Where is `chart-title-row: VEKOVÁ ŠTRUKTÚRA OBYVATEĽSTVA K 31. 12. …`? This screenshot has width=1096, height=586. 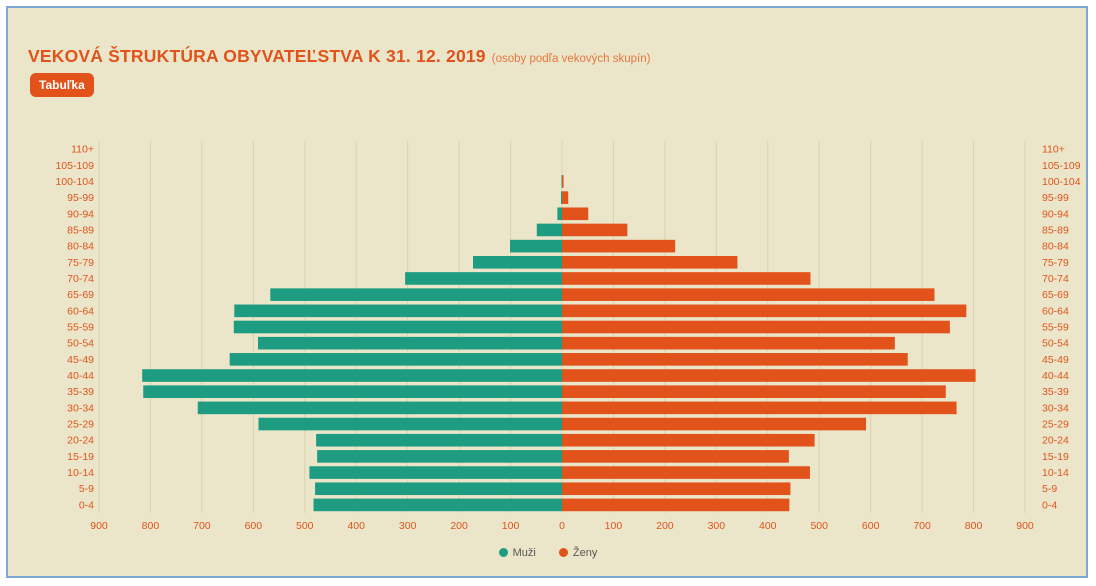
chart-title-row: VEKOVÁ ŠTRUKTÚRA OBYVATEĽSTVA K 31. 12. … is located at coordinates (339, 56).